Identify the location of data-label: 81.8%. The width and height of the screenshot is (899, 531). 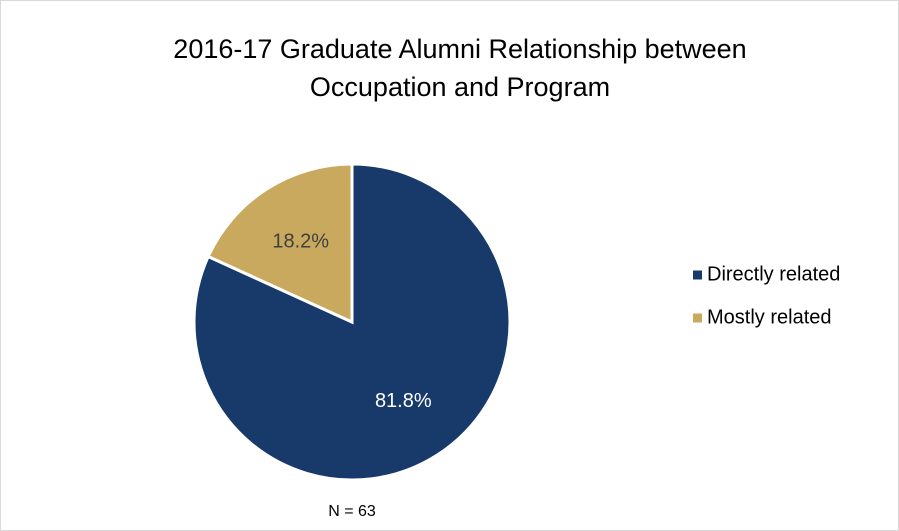
(403, 401).